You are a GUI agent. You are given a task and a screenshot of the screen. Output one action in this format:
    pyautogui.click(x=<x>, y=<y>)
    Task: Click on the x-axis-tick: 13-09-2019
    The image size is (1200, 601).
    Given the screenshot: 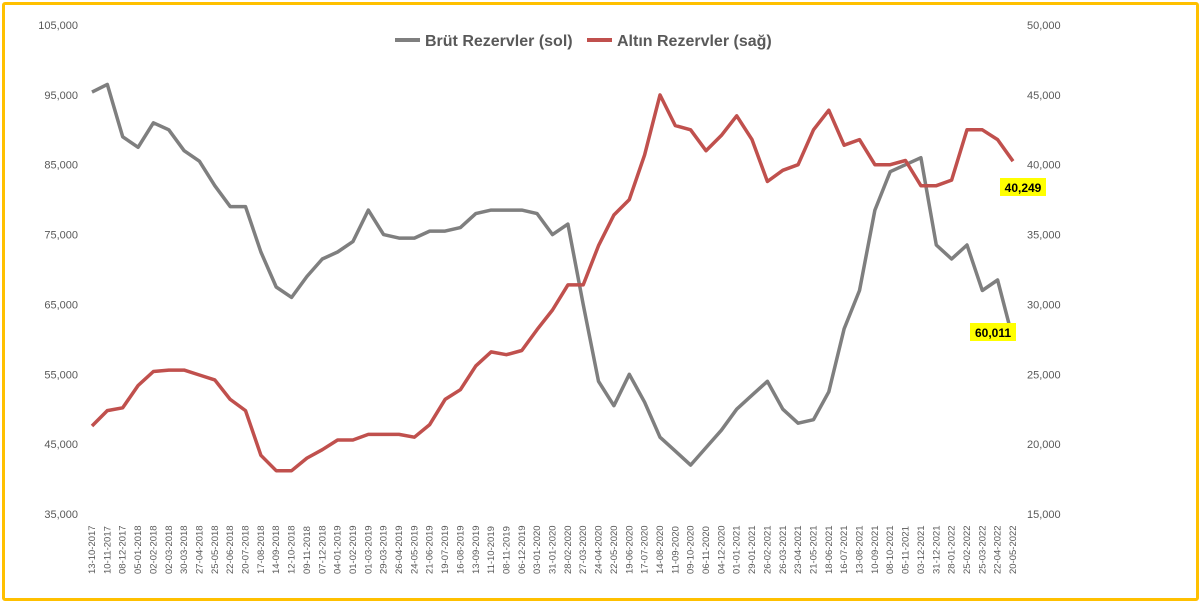 What is the action you would take?
    pyautogui.click(x=476, y=549)
    